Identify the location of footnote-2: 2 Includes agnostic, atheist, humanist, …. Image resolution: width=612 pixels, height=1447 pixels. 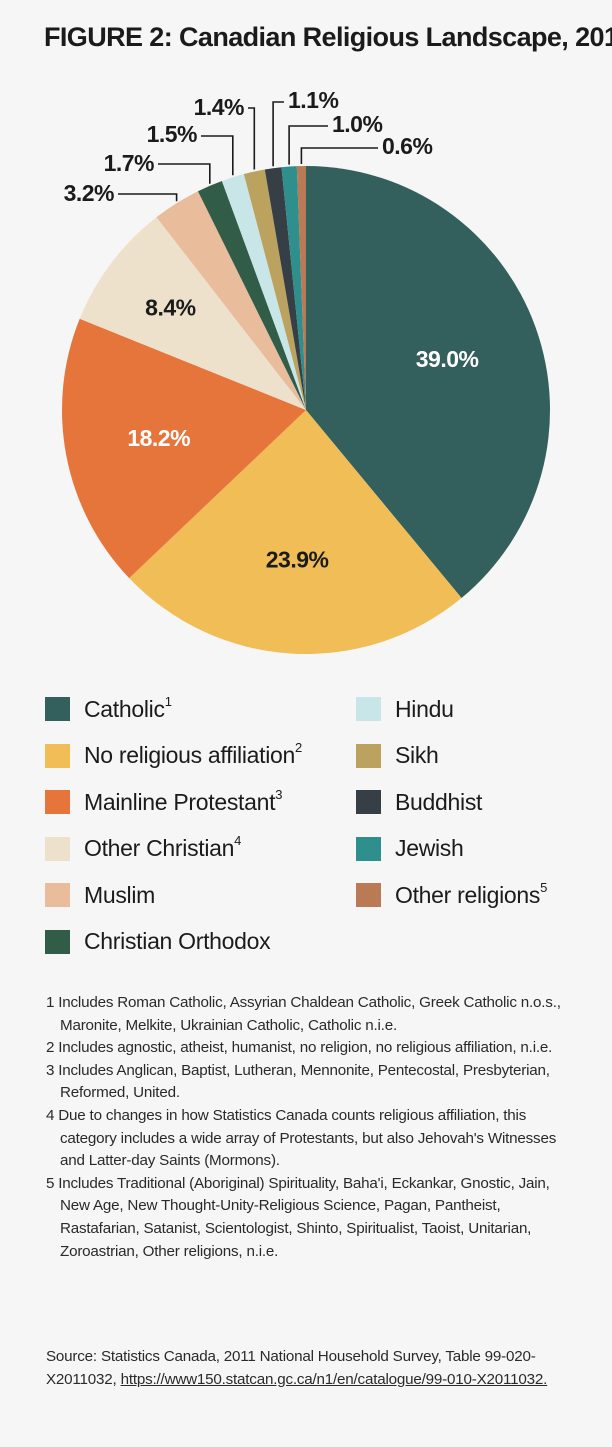
(299, 1048).